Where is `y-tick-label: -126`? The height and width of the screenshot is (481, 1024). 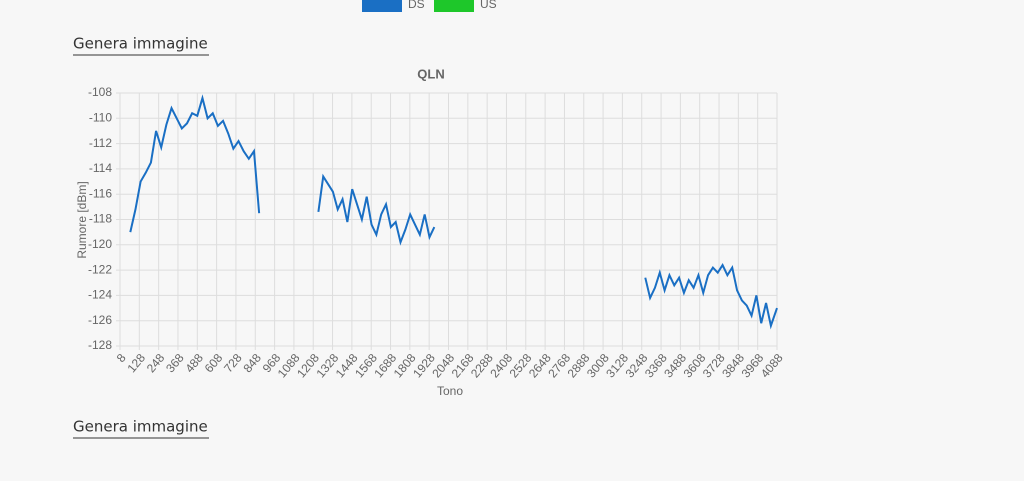
y-tick-label: -126 is located at coordinates (100, 320).